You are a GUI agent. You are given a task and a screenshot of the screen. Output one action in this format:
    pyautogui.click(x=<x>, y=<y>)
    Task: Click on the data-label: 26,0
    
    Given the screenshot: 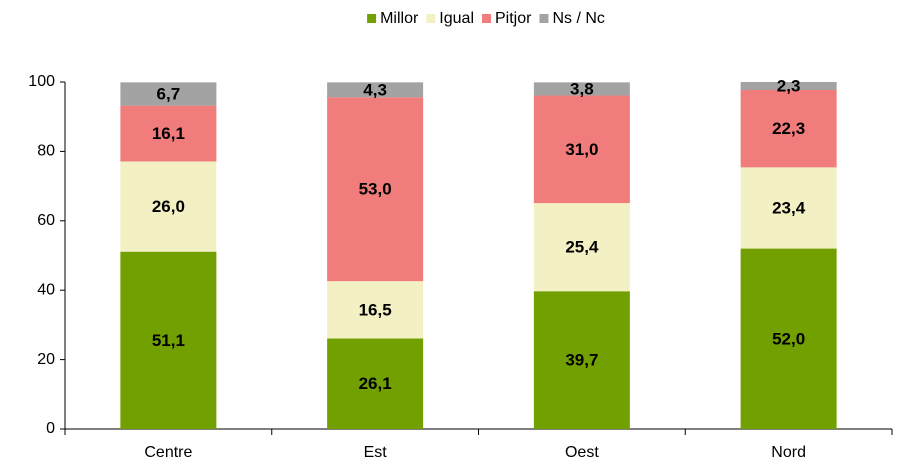 What is the action you would take?
    pyautogui.click(x=168, y=206)
    